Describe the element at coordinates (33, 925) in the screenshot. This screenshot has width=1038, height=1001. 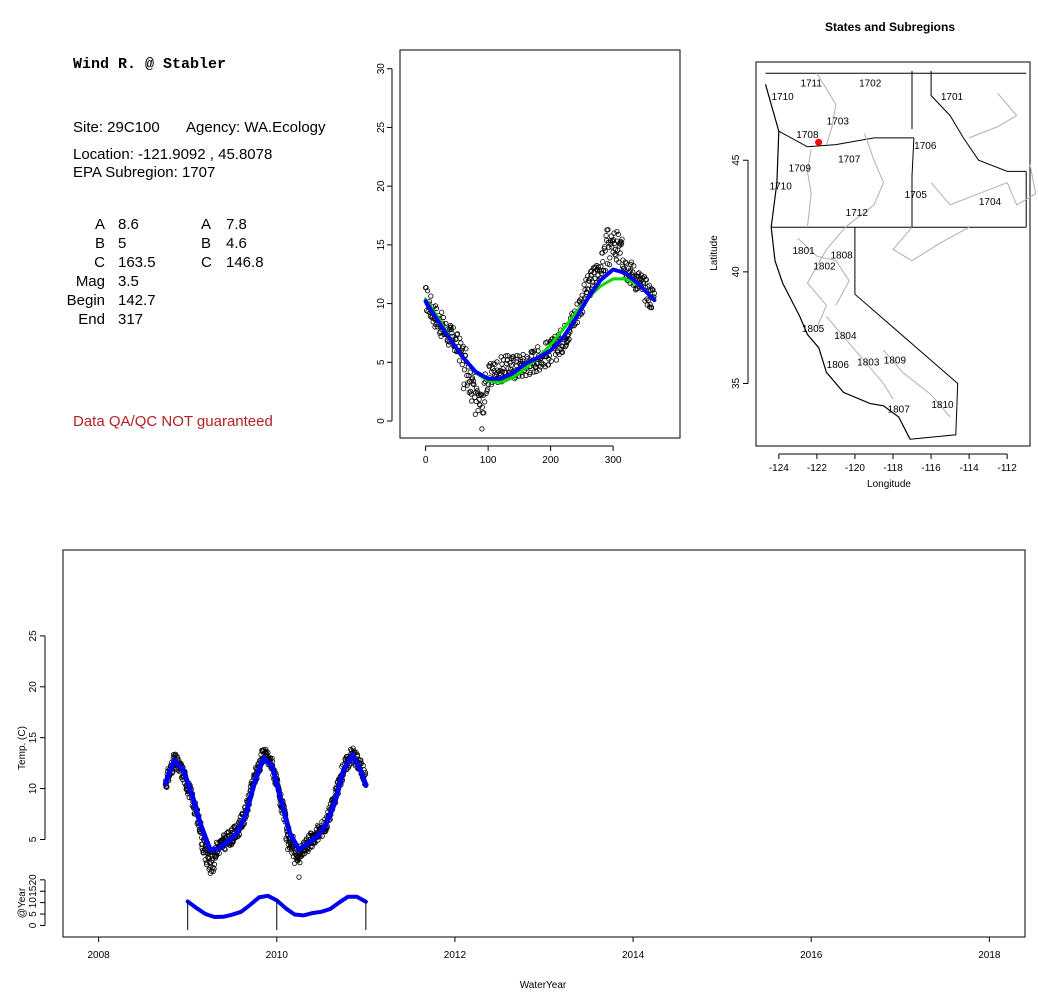
I see `ts-y-tick-label-lower: 0` at that location.